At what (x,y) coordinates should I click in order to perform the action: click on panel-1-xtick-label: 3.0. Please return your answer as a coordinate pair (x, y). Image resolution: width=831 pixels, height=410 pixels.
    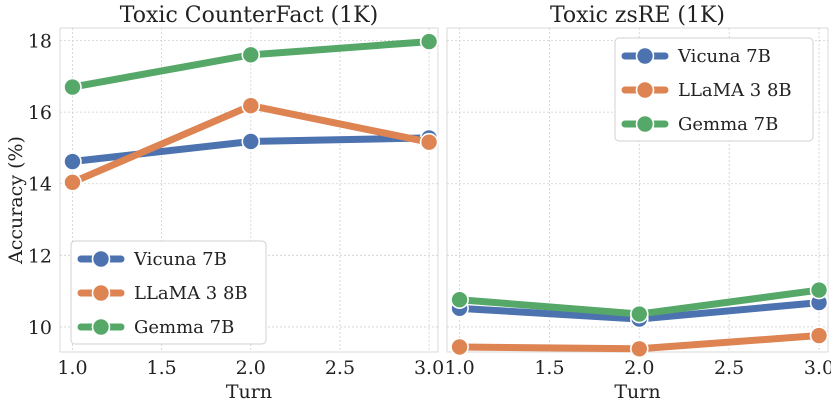
    Looking at the image, I should click on (429, 368).